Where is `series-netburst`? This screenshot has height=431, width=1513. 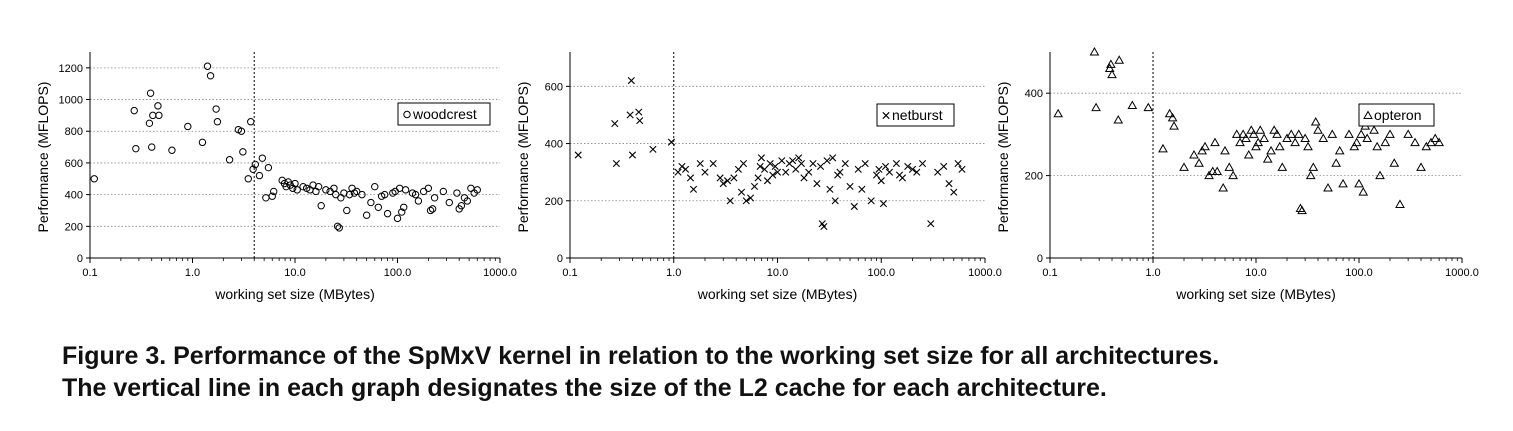
series-netburst is located at coordinates (770, 154).